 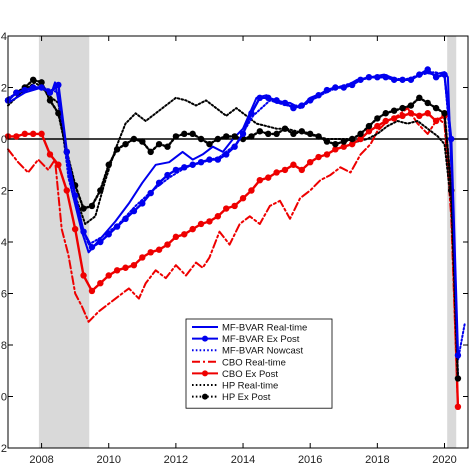 I want to click on legend-label-cbo-ex-post: CBO Ex Post, so click(x=250, y=374).